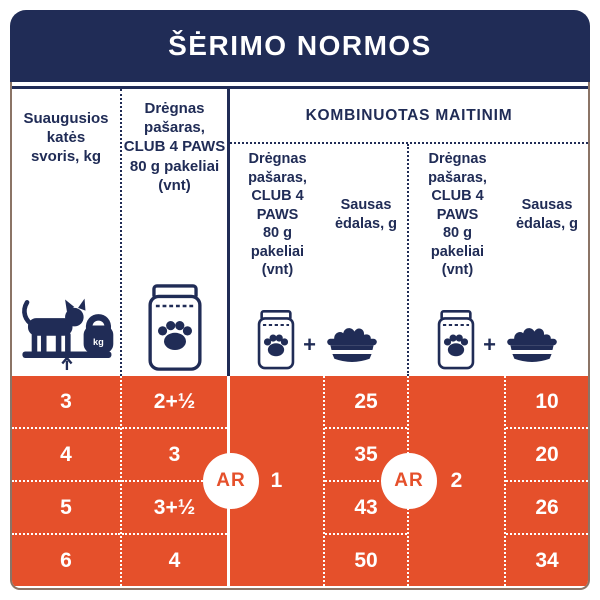 The height and width of the screenshot is (600, 600). I want to click on combo2-dry-header: Sausas ėdalas, g, so click(547, 214).